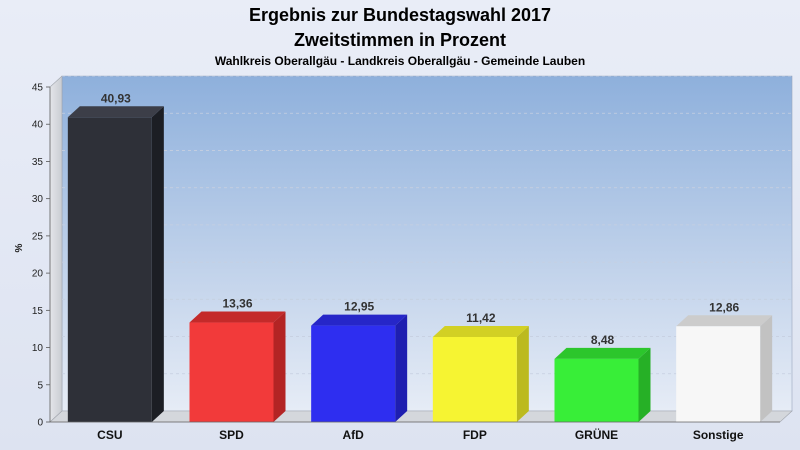 This screenshot has height=450, width=800. I want to click on bar-group: 12,86, so click(724, 361).